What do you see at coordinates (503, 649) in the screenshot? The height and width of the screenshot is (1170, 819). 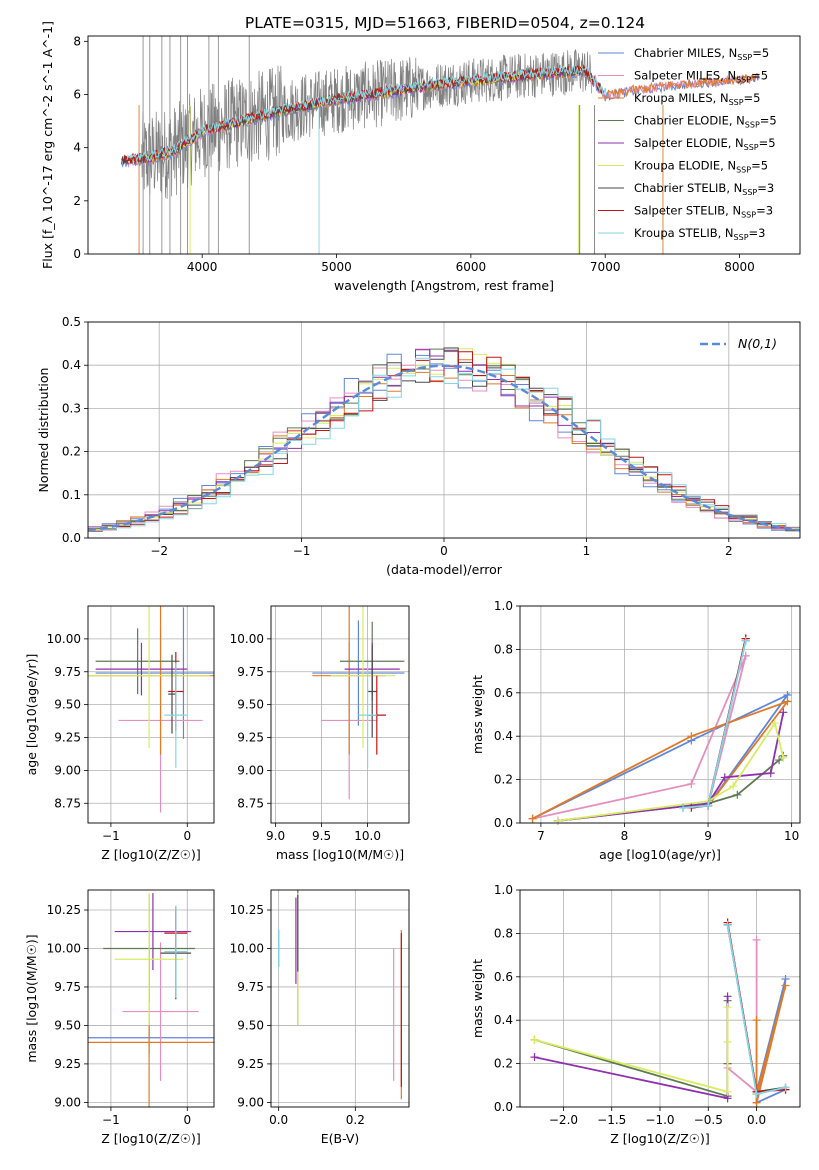 I see `y-tick-label: 0.8` at bounding box center [503, 649].